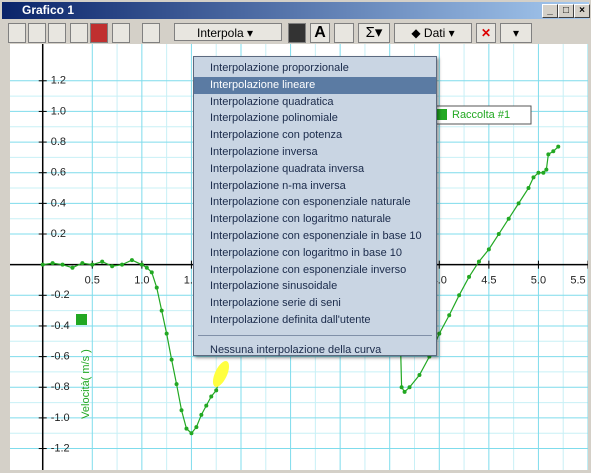 This screenshot has height=473, width=591. I want to click on label: Dati, so click(434, 33).